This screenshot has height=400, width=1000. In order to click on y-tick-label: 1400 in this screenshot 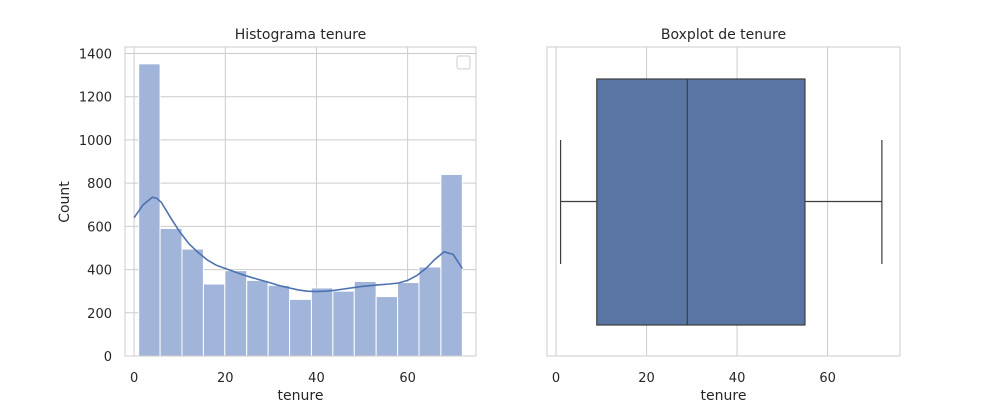, I will do `click(95, 54)`.